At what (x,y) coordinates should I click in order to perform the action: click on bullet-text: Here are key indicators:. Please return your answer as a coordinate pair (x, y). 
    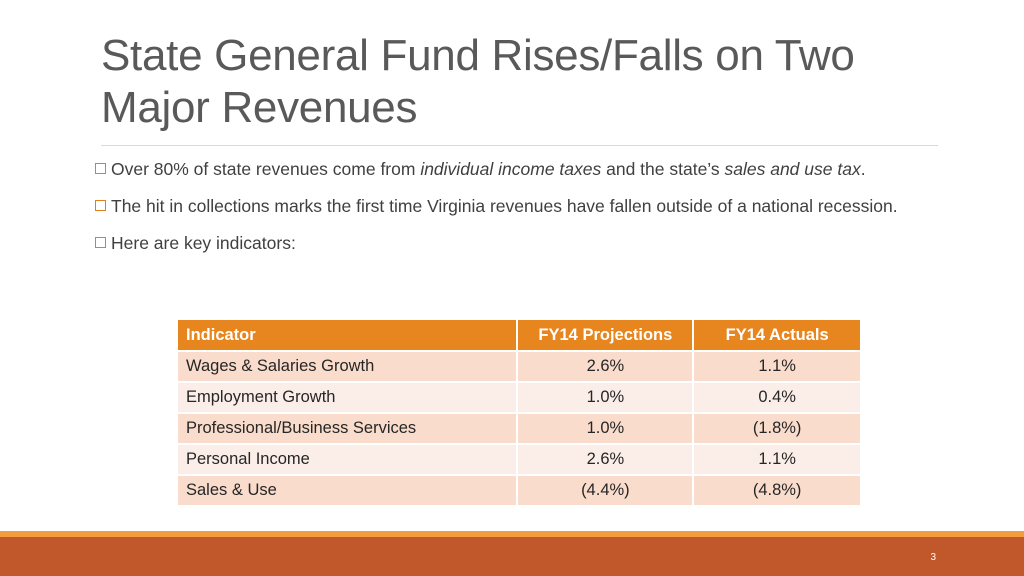
    Looking at the image, I should click on (203, 243).